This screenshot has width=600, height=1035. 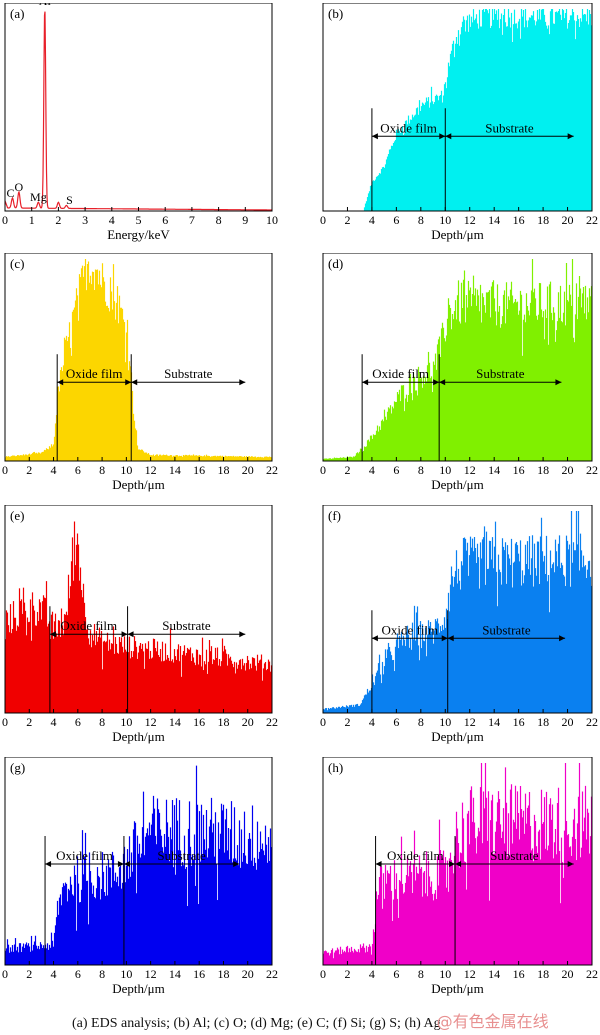 I want to click on x-tick-label: 1, so click(x=32, y=220).